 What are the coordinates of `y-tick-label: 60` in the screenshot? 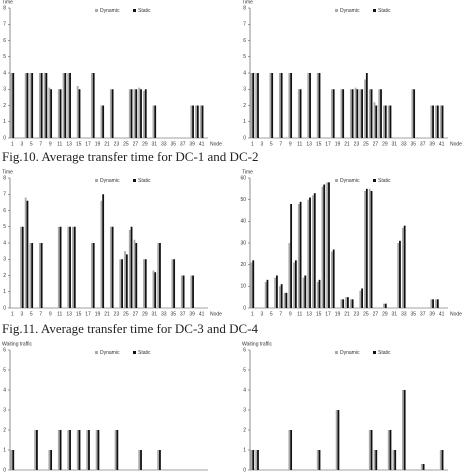 It's located at (243, 178).